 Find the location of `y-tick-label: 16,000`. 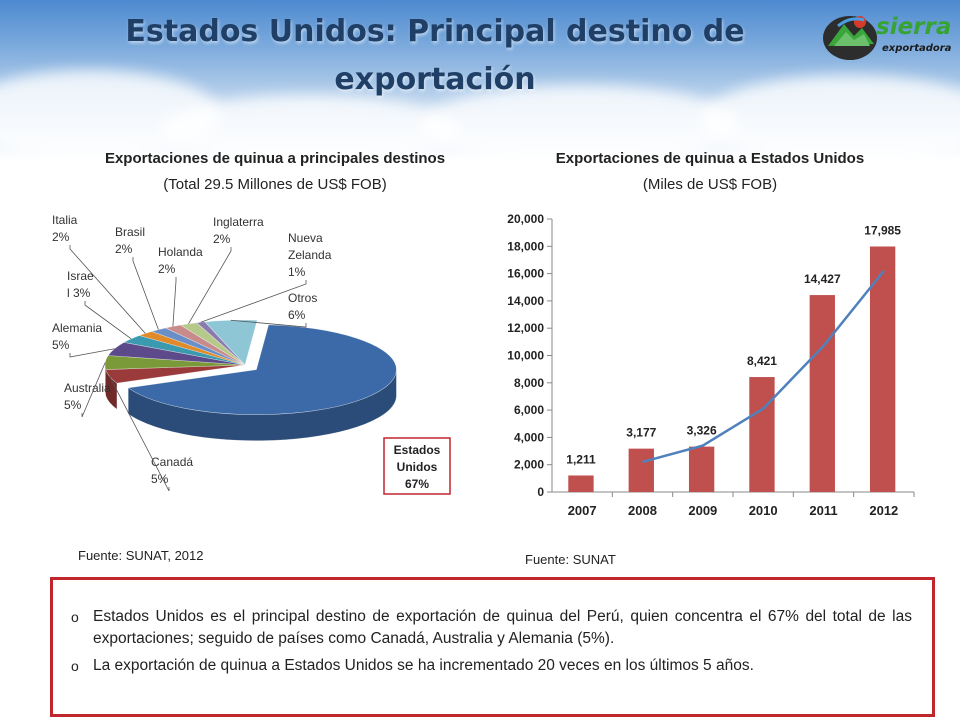

y-tick-label: 16,000 is located at coordinates (525, 274).